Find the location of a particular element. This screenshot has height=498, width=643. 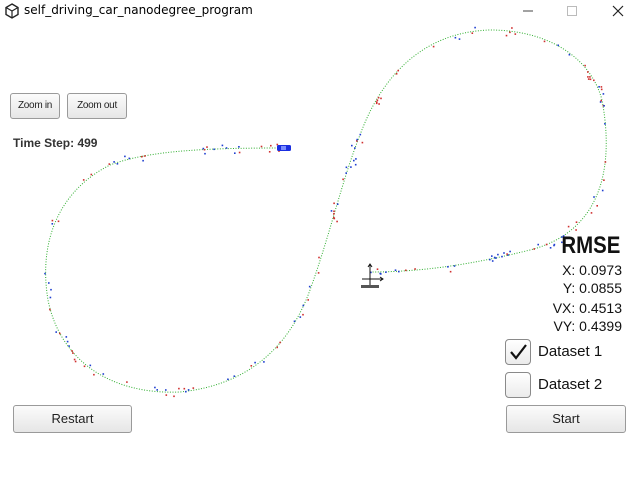

rmse-vy: VY: 0.4399 is located at coordinates (587, 326).